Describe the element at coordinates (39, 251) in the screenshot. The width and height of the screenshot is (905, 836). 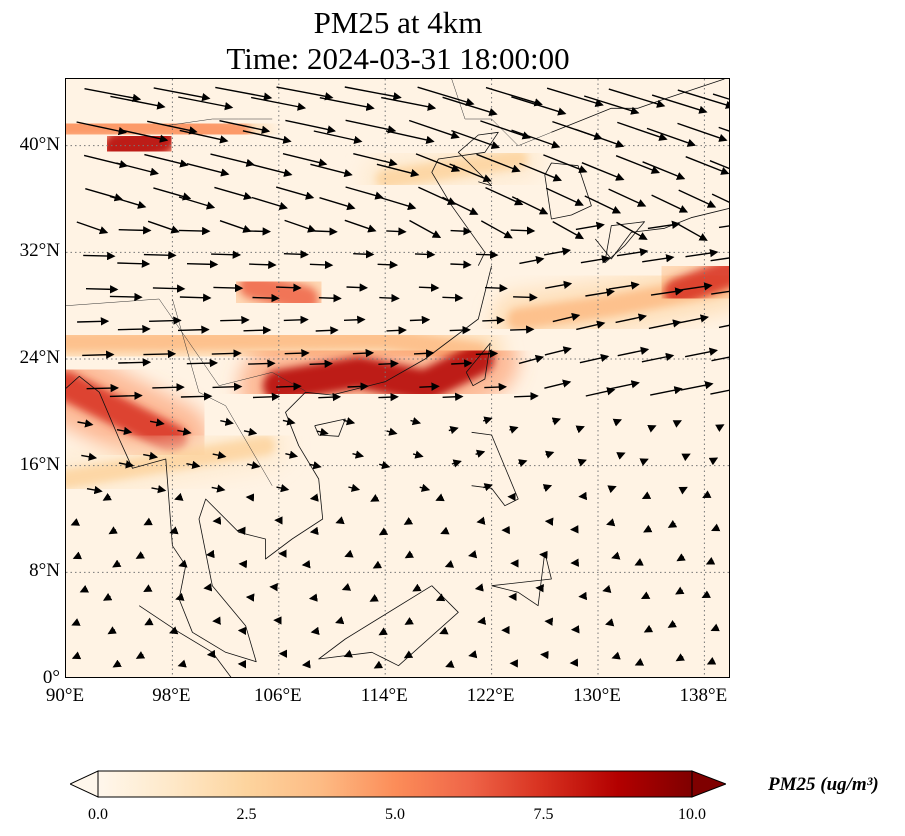
I see `lat-tick-label: 32°N` at that location.